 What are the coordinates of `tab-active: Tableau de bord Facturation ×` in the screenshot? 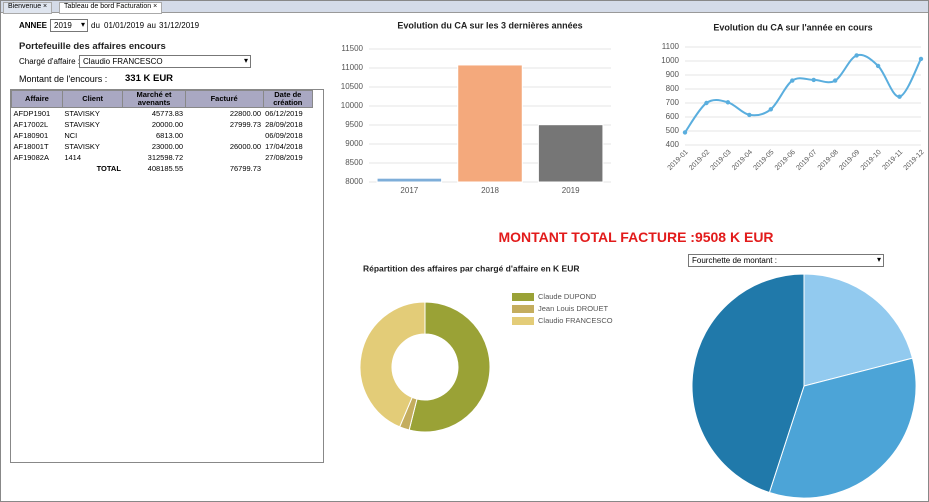 It's located at (111, 8).